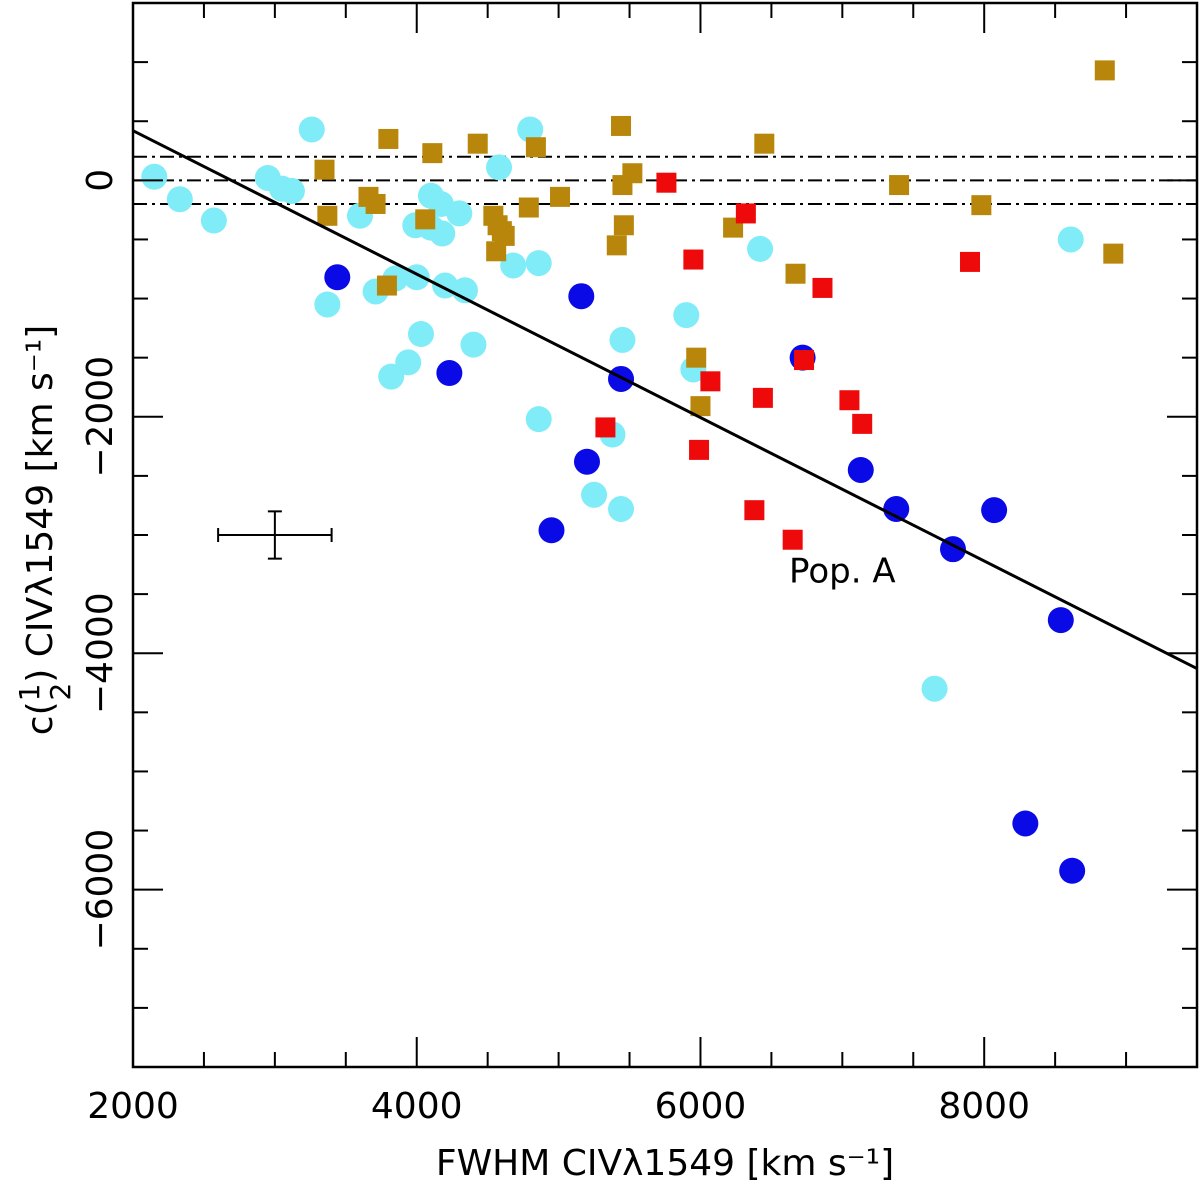  What do you see at coordinates (133, 1106) in the screenshot?
I see `x-tick-label-0: 2000` at bounding box center [133, 1106].